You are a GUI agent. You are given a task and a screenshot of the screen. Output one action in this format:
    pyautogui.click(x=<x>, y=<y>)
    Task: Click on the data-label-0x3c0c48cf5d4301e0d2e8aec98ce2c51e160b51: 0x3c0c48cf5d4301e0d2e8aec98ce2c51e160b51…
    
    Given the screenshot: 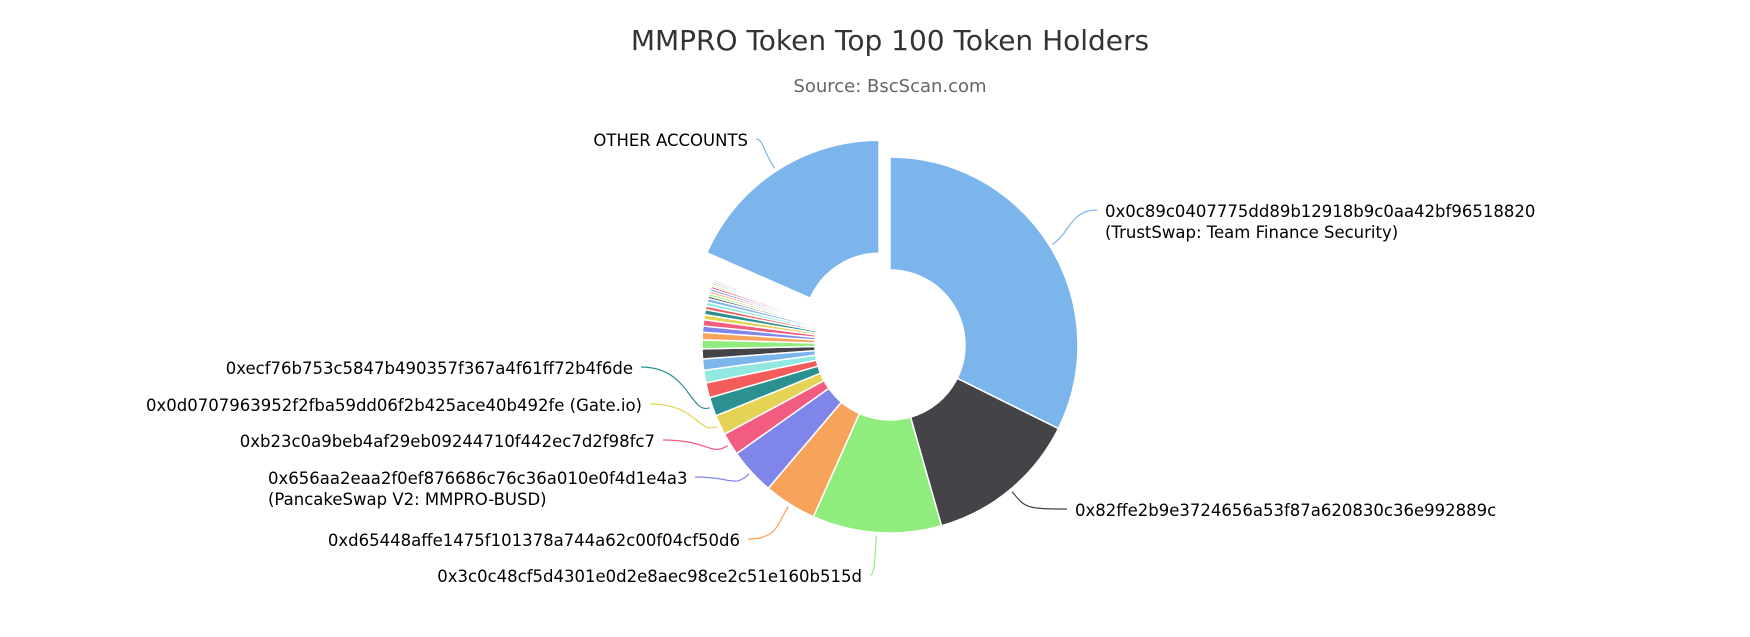 What is the action you would take?
    pyautogui.click(x=649, y=576)
    